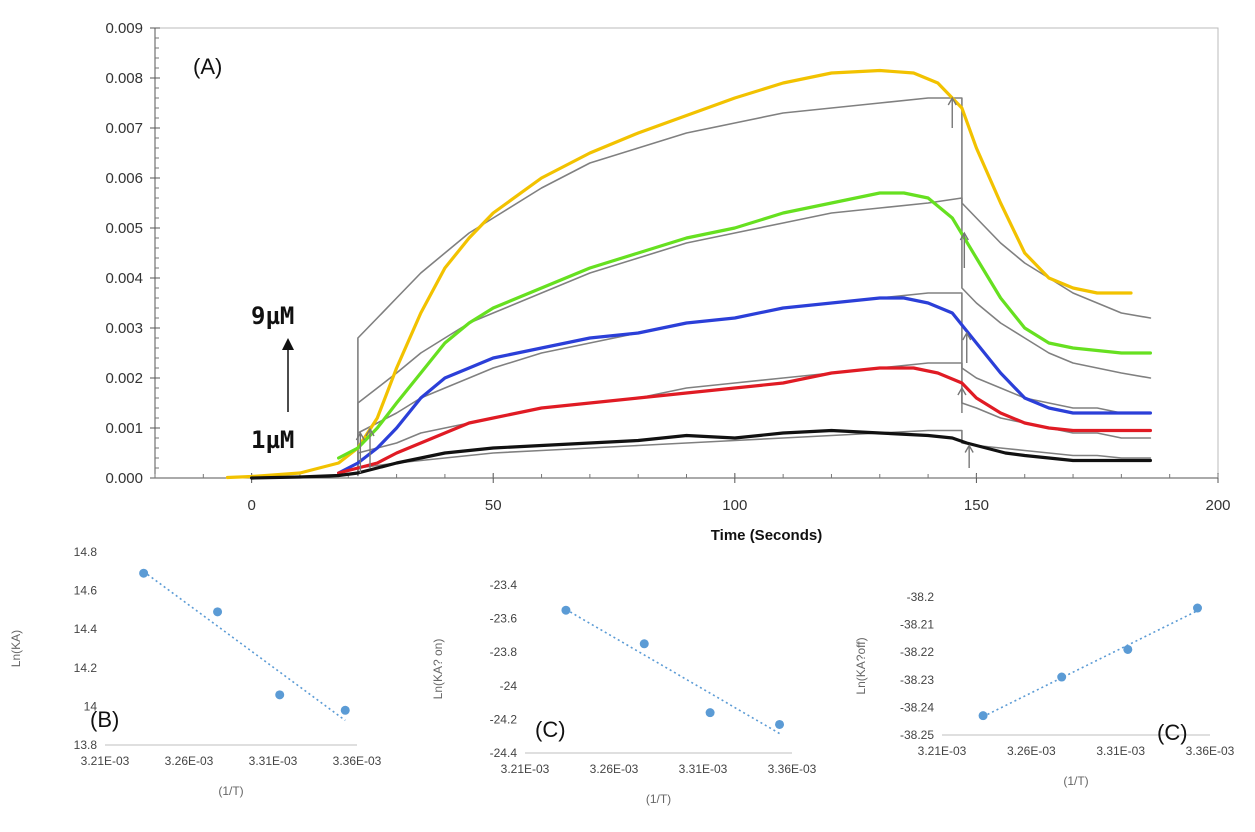 Image resolution: width=1255 pixels, height=832 pixels. Describe the element at coordinates (550, 729) in the screenshot. I see `panel-label-2: (C)` at that location.